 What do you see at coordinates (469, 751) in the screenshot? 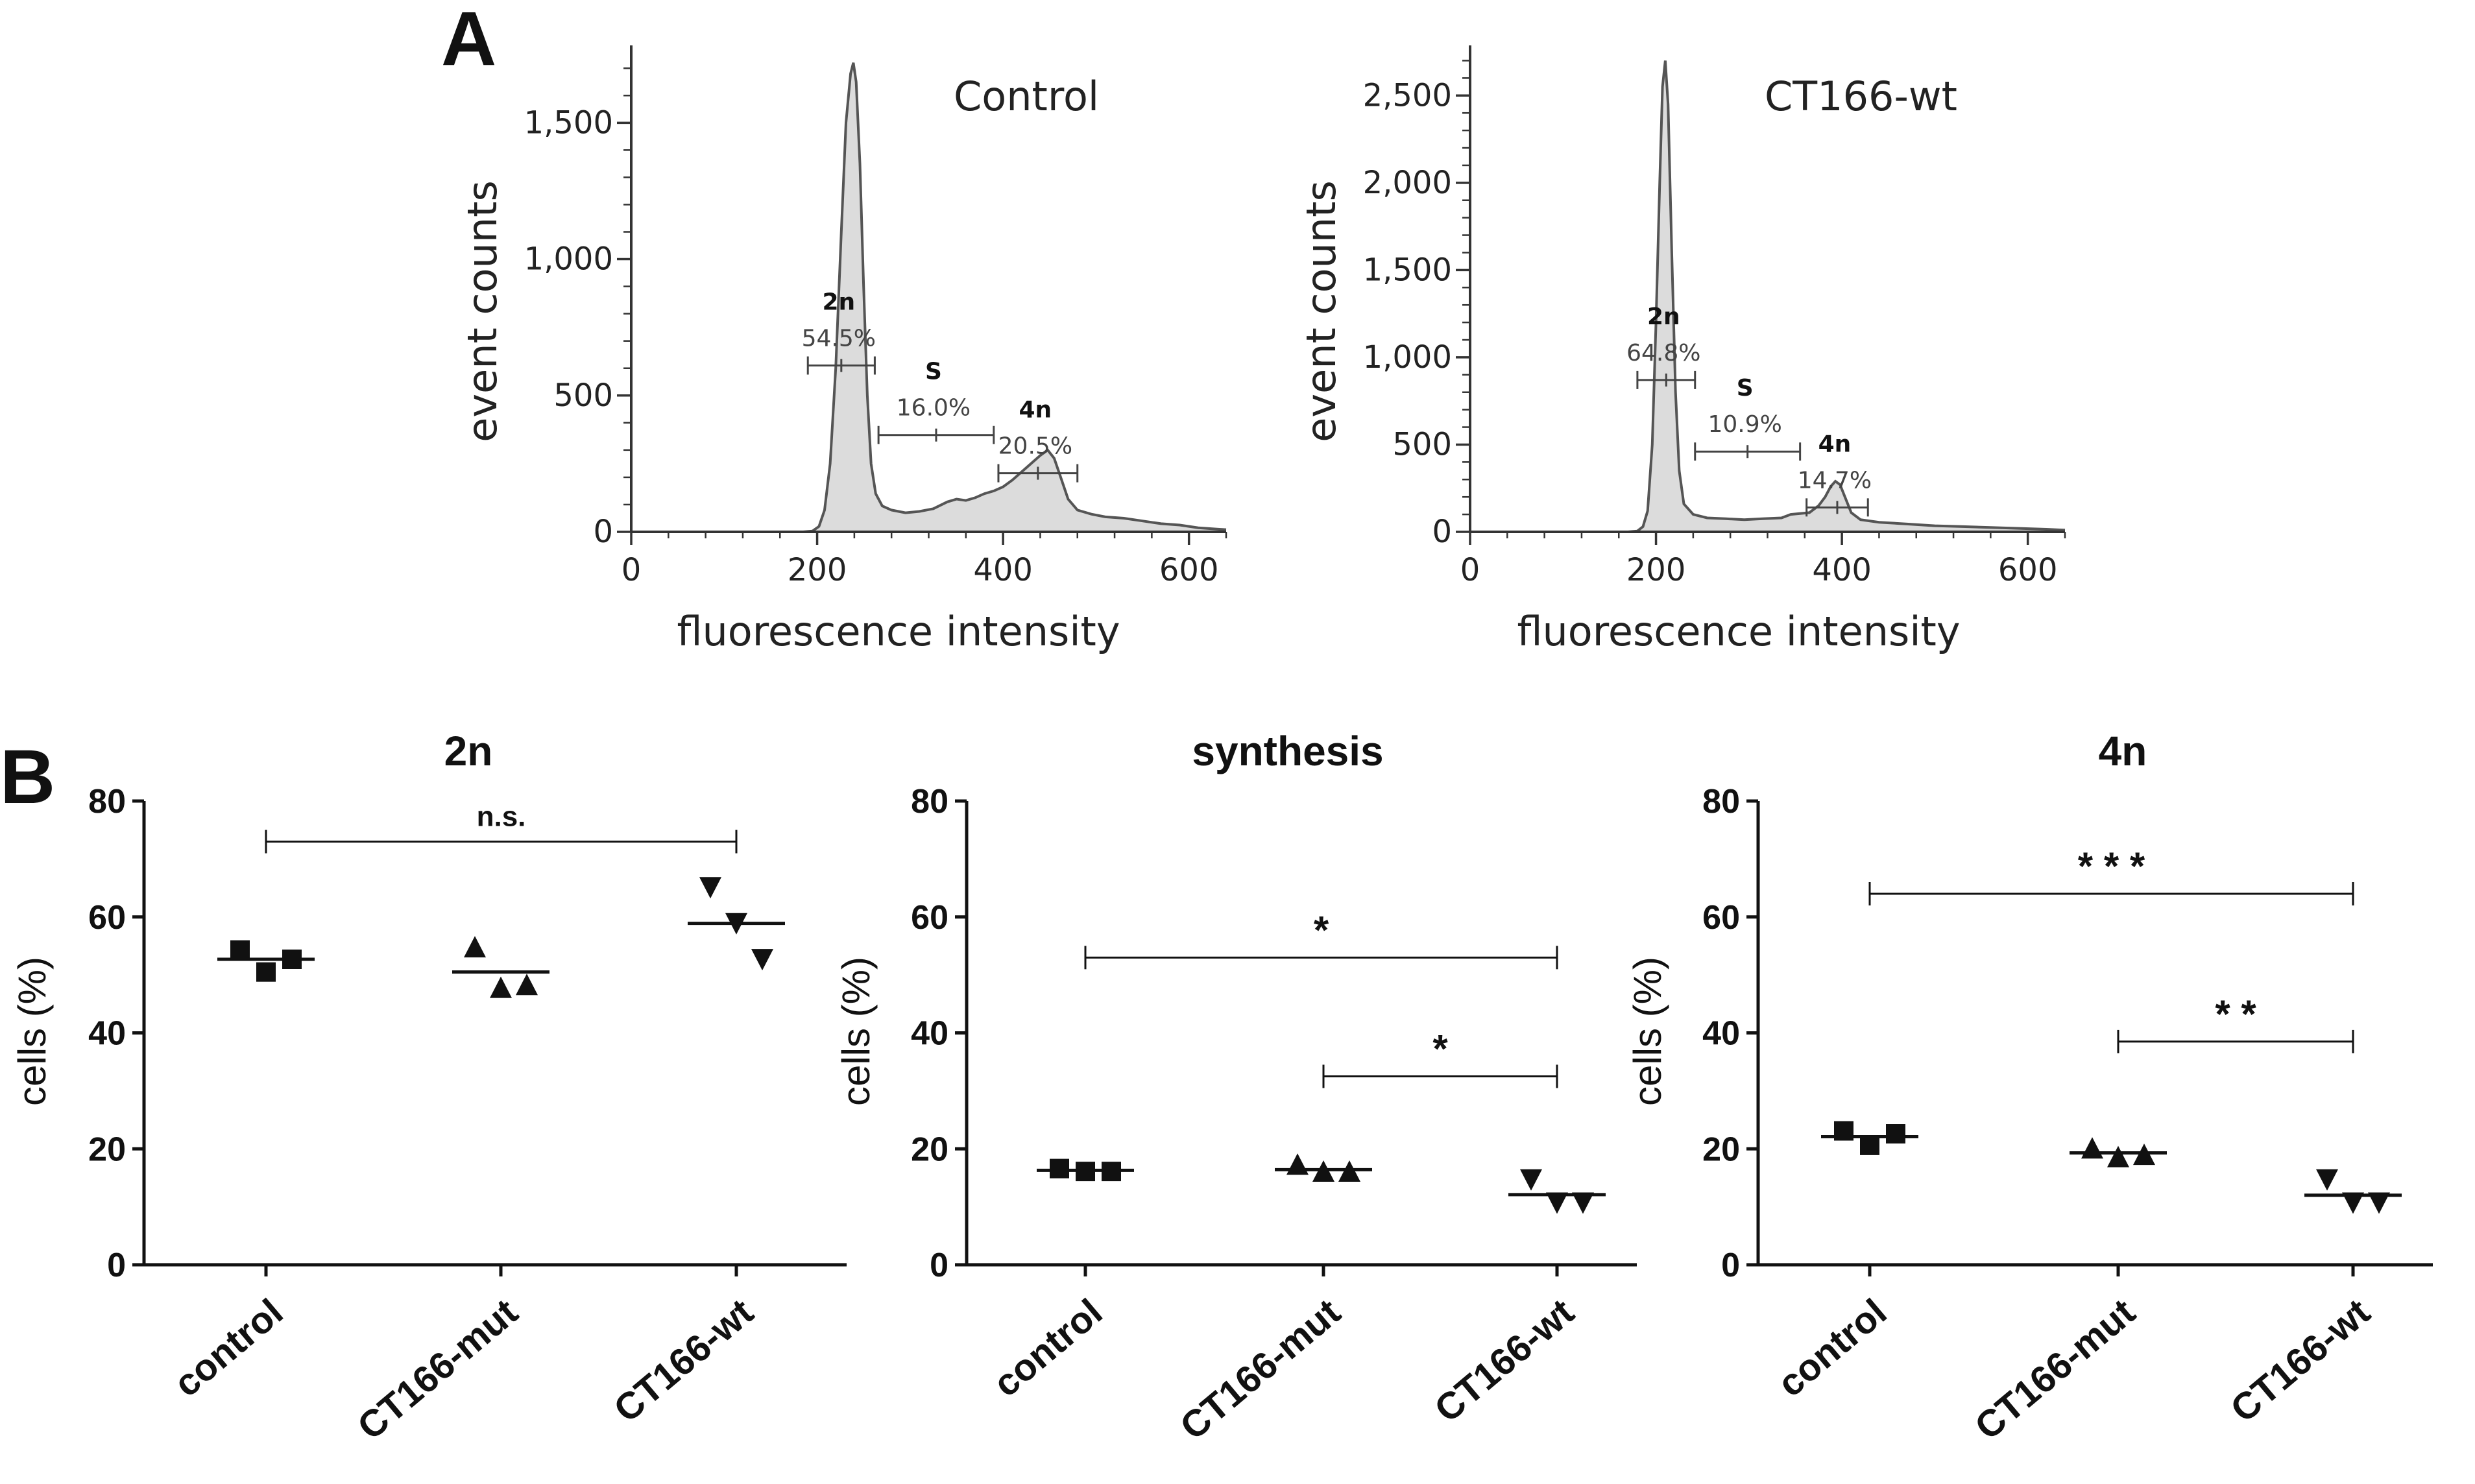
I see `chart-title: 2n` at bounding box center [469, 751].